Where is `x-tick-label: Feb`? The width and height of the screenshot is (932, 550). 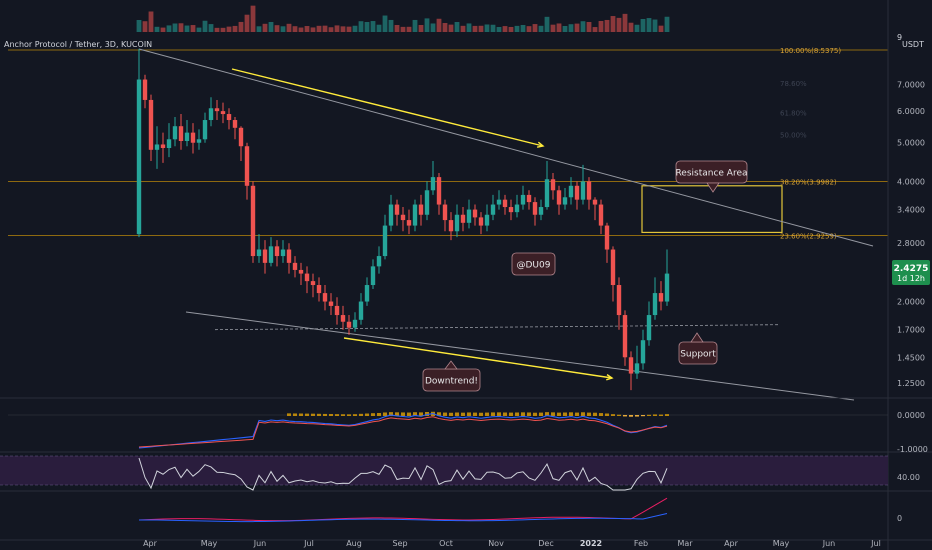 x-tick-label: Feb is located at coordinates (641, 543).